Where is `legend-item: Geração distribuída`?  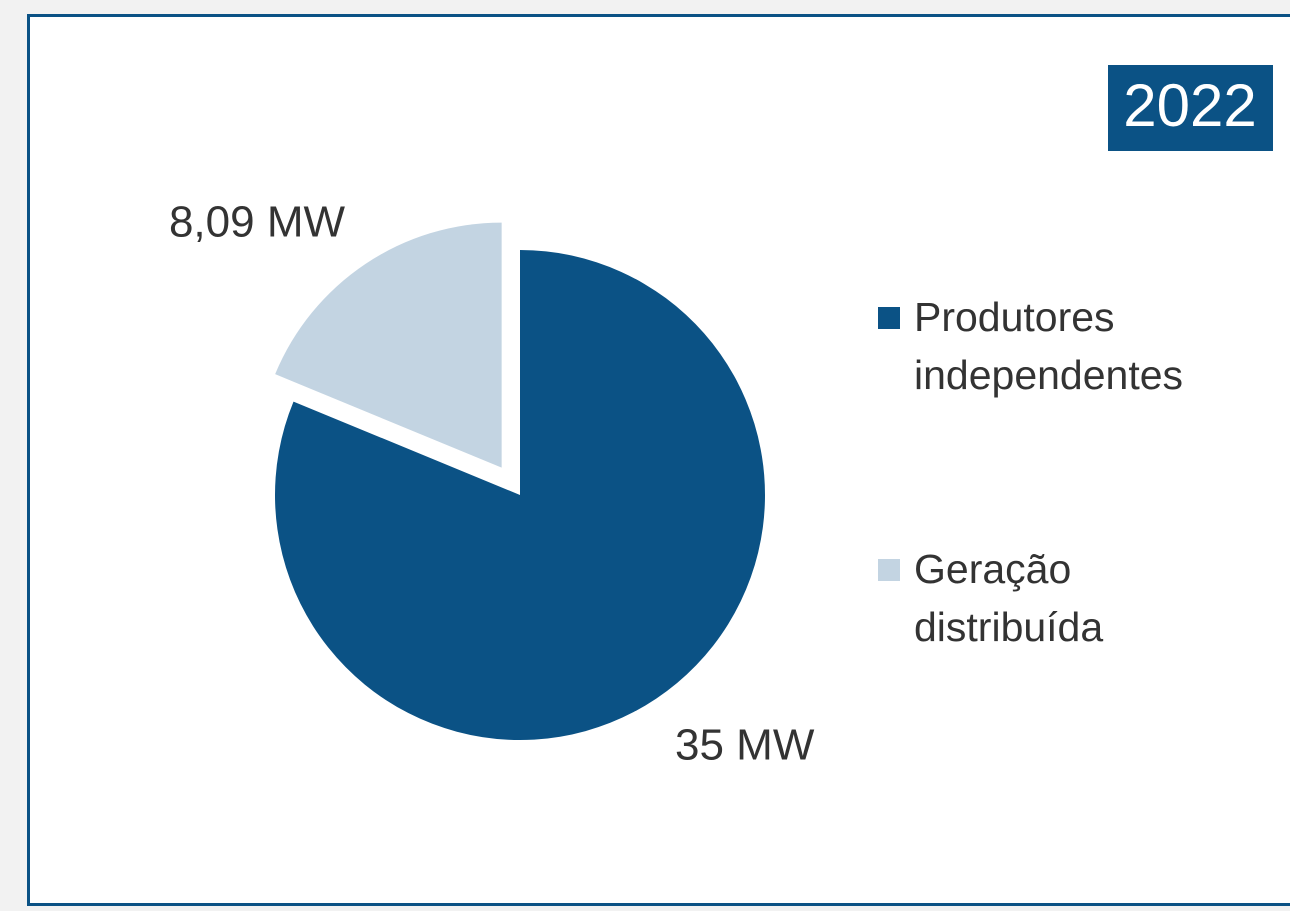
legend-item: Geração distribuída is located at coordinates (1068, 598).